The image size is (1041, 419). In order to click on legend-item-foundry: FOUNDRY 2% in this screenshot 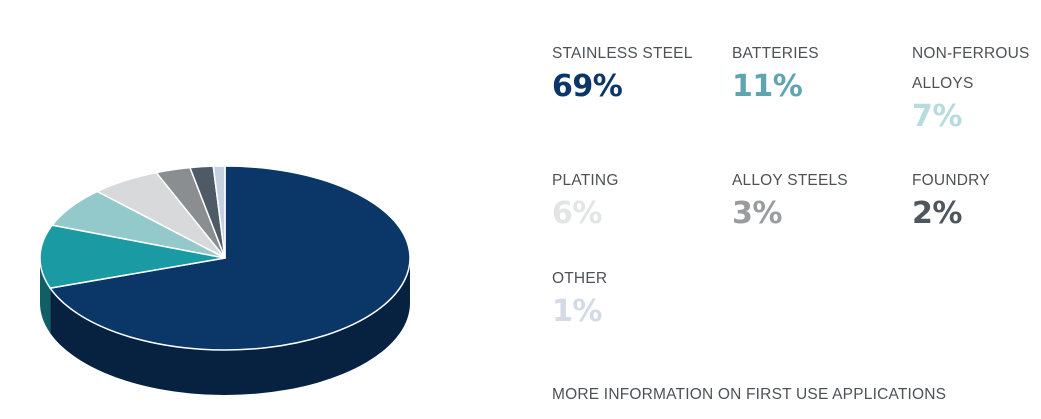, I will do `click(951, 199)`.